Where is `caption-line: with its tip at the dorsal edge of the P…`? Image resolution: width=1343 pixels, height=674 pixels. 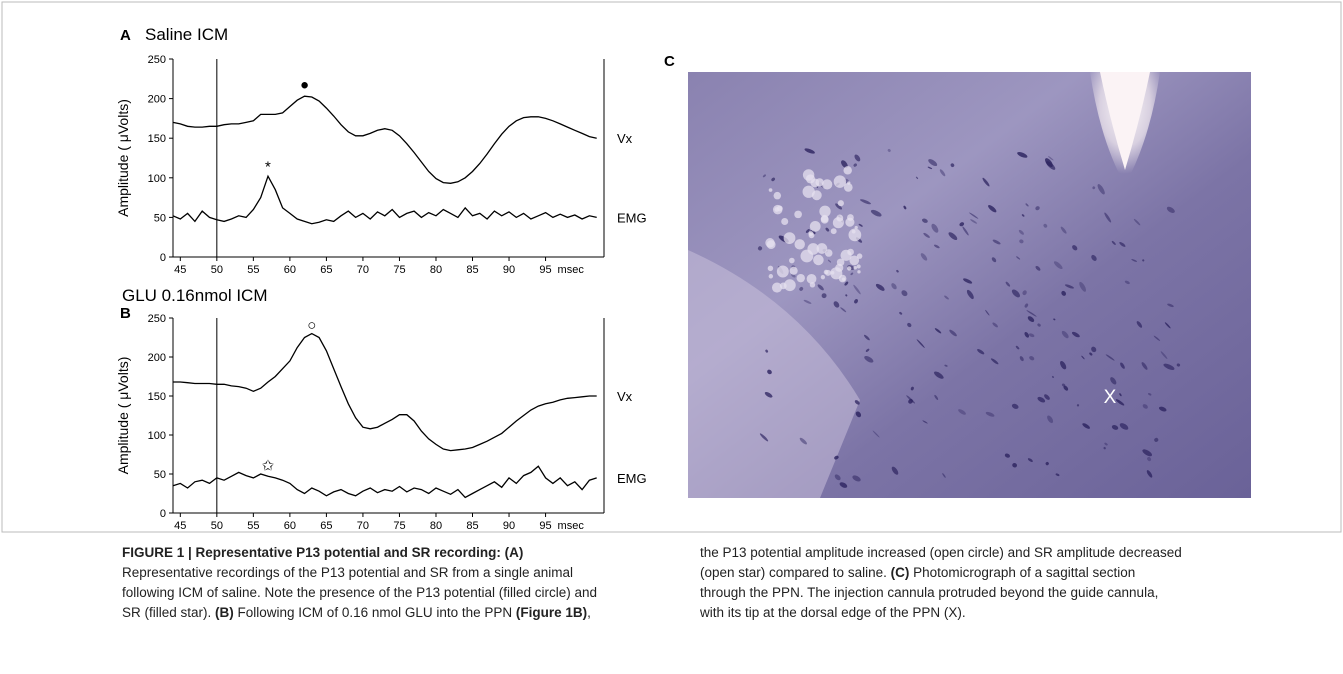 caption-line: with its tip at the dorsal edge of the P… is located at coordinates (941, 613).